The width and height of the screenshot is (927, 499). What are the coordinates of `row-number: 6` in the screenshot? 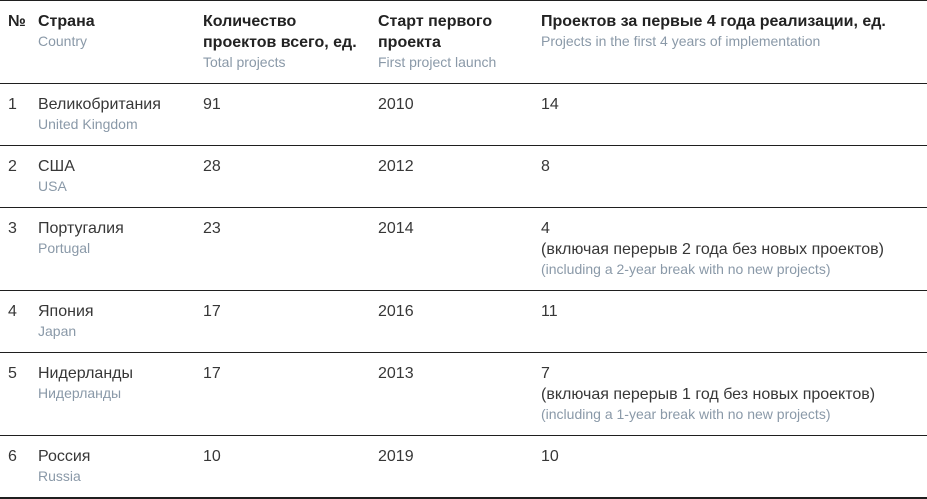 It's located at (12, 456).